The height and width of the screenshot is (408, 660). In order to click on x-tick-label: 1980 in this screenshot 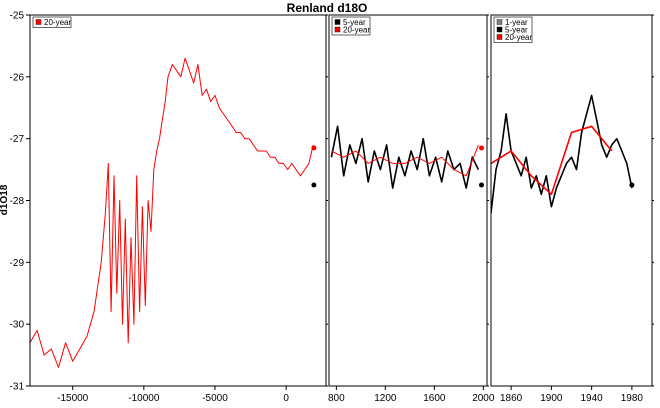, I will do `click(632, 398)`.